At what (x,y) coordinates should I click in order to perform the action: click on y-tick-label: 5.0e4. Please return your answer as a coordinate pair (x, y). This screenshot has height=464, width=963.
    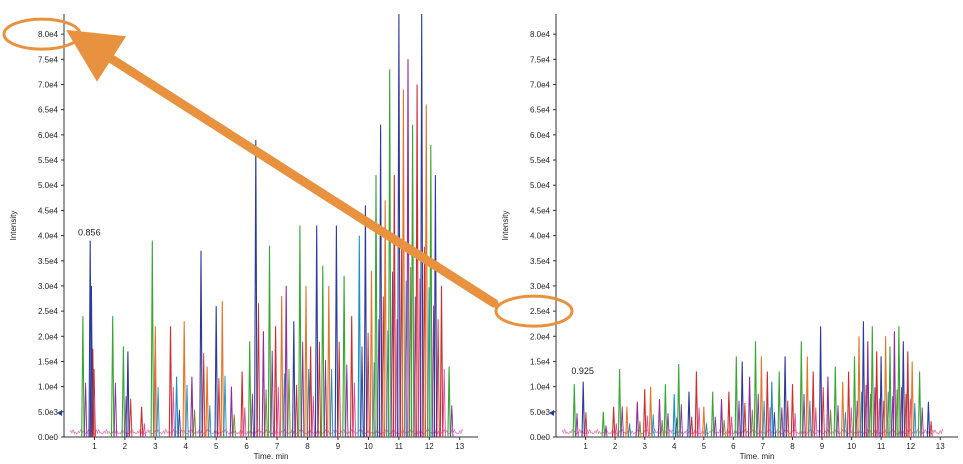
    Looking at the image, I should click on (540, 185).